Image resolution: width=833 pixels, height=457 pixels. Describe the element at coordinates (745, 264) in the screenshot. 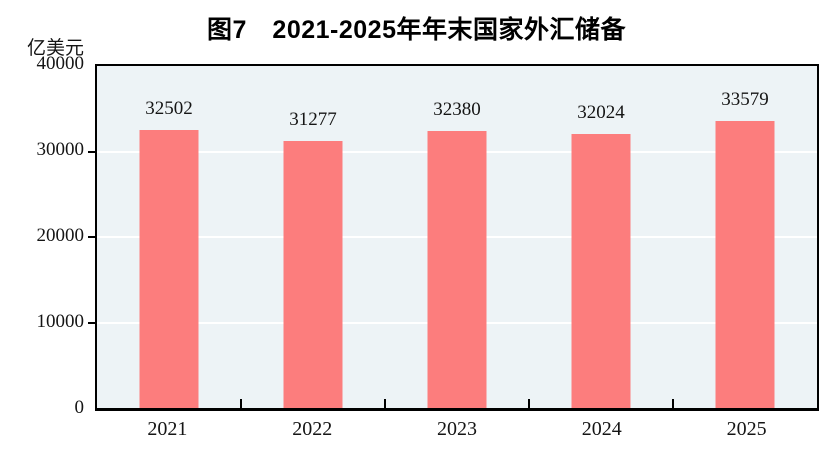

I see `bar-2025` at that location.